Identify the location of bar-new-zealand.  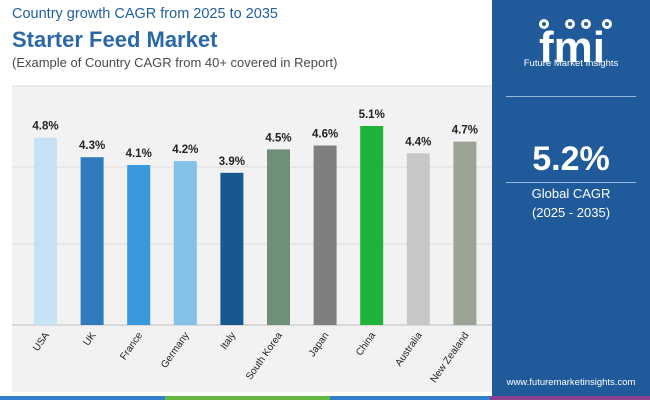
(465, 233).